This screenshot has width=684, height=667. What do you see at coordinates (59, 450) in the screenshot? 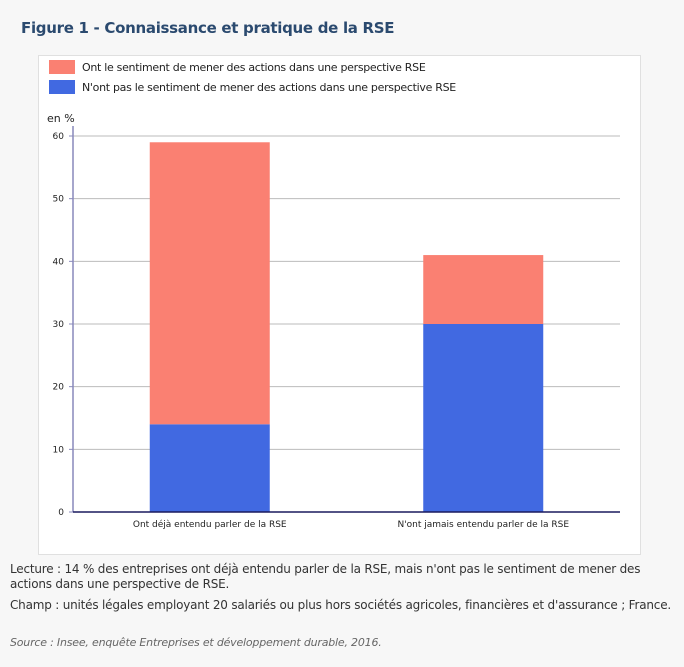
I see `y-tick-label: 10` at bounding box center [59, 450].